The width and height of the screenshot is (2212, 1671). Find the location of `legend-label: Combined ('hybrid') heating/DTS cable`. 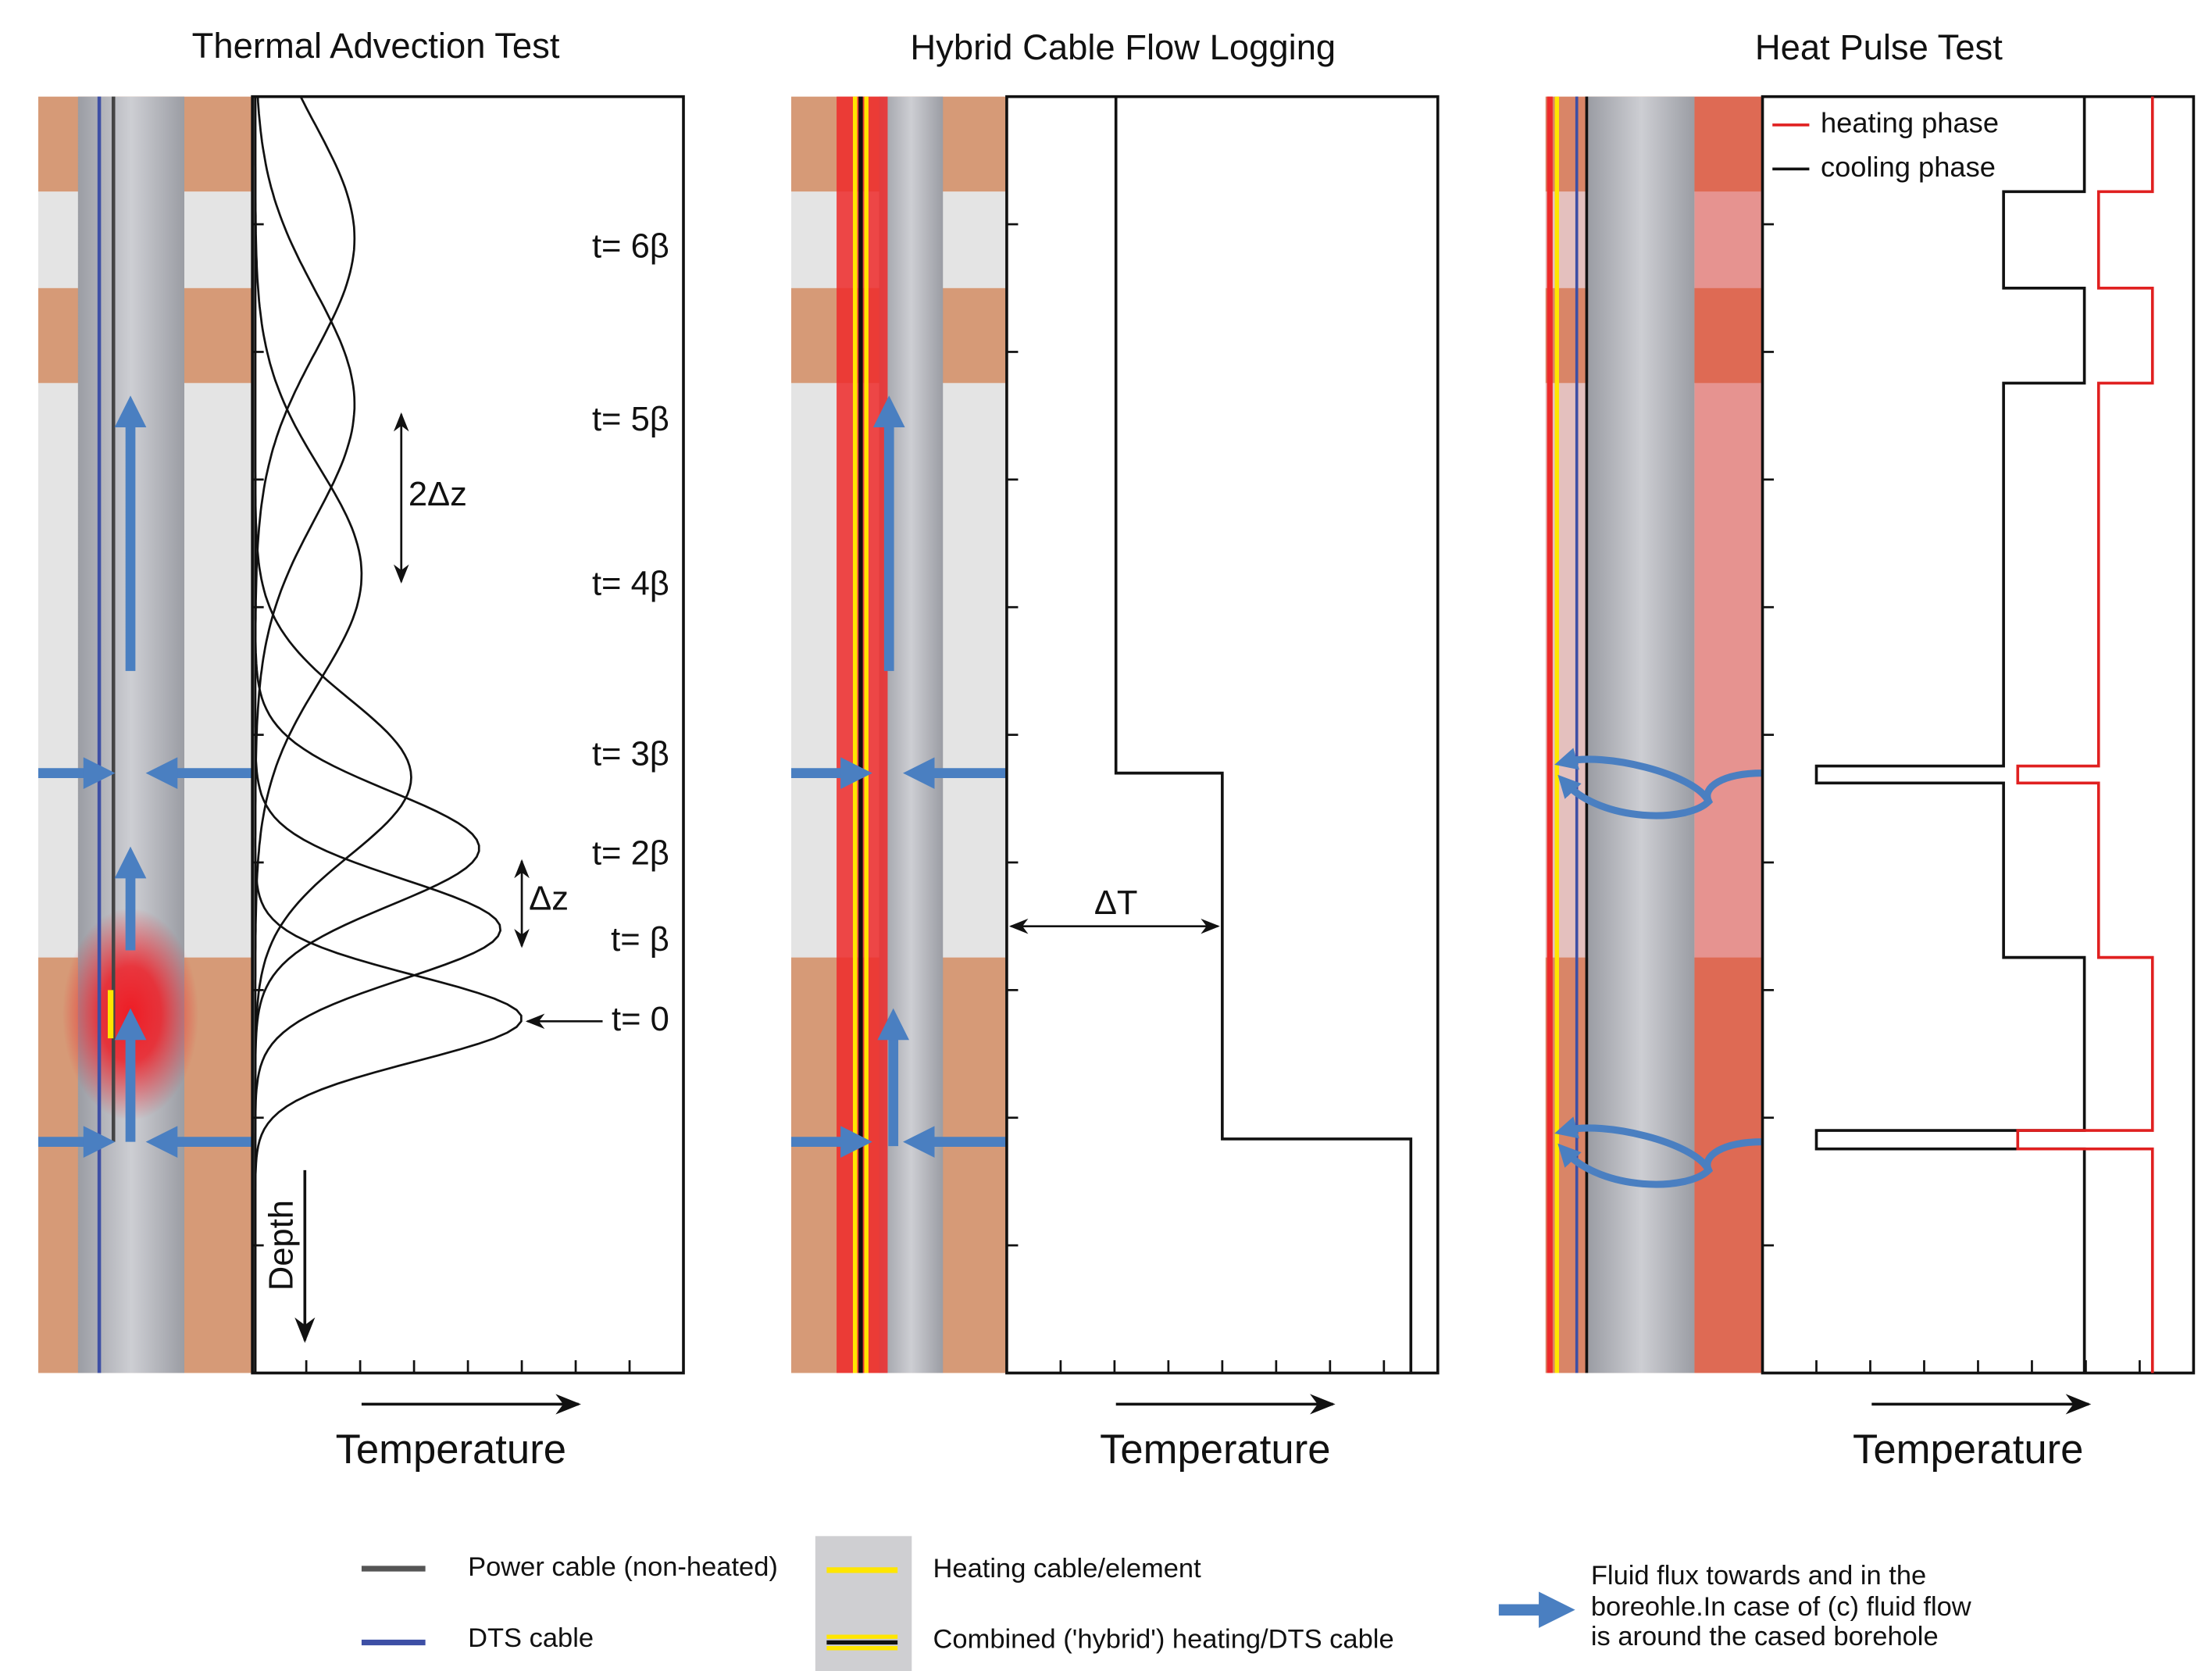

legend-label: Combined ('hybrid') heating/DTS cable is located at coordinates (1163, 1640).